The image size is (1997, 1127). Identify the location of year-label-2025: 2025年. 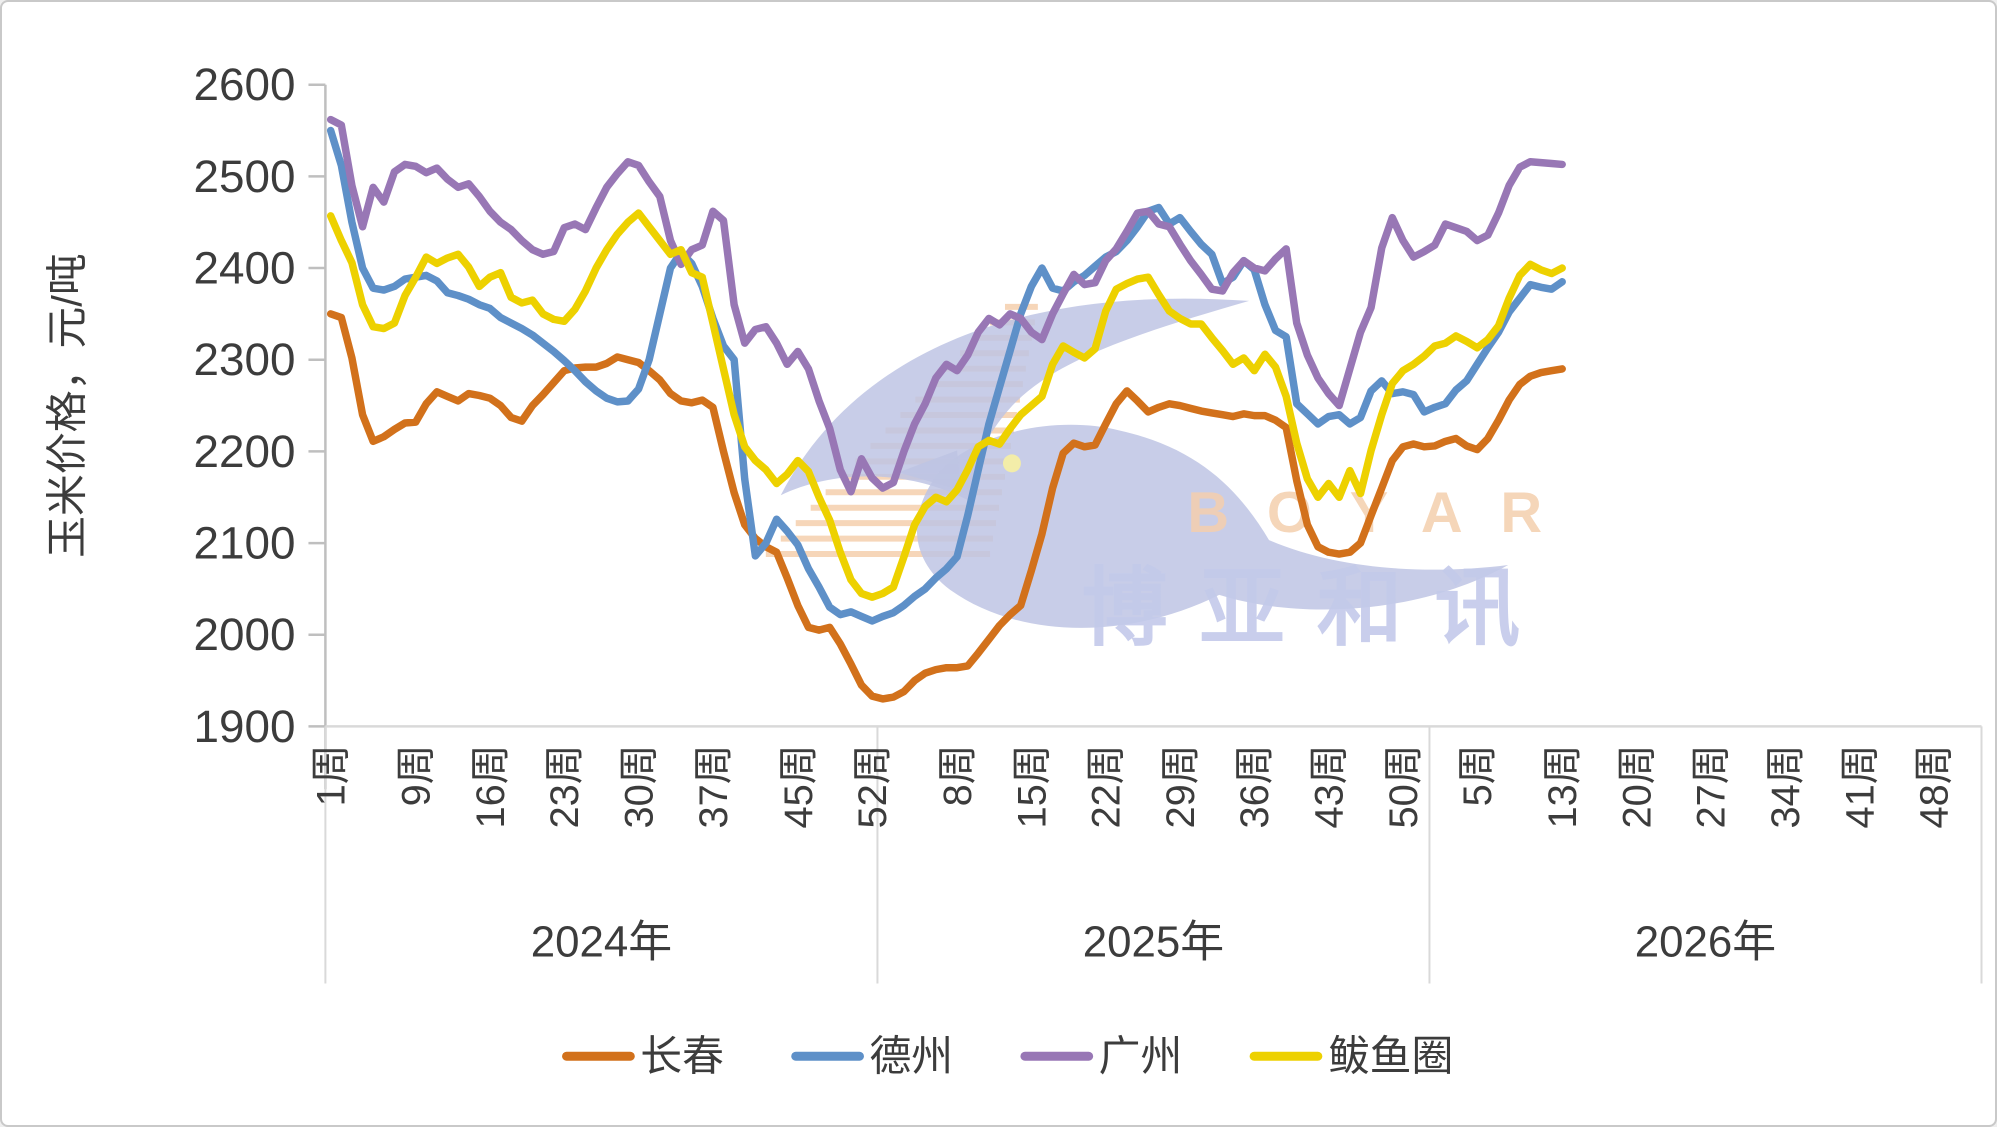
(1153, 942).